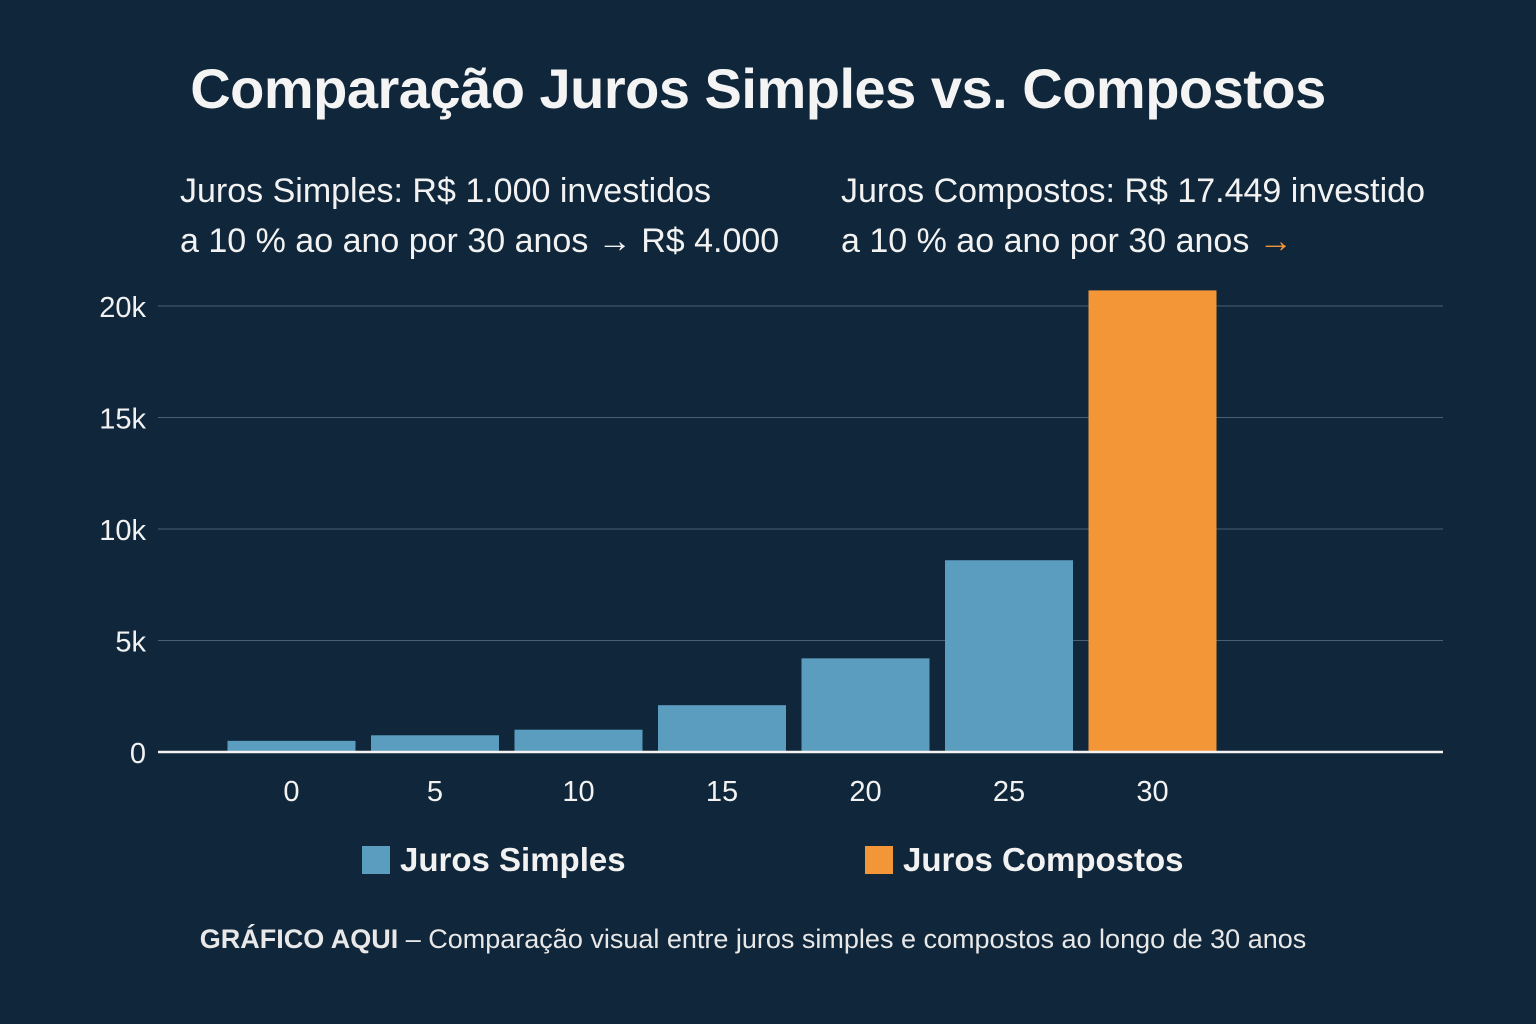 This screenshot has width=1536, height=1024. I want to click on compound-note-line-1: Juros Compostos: R$ 17.449 investido, so click(1133, 191).